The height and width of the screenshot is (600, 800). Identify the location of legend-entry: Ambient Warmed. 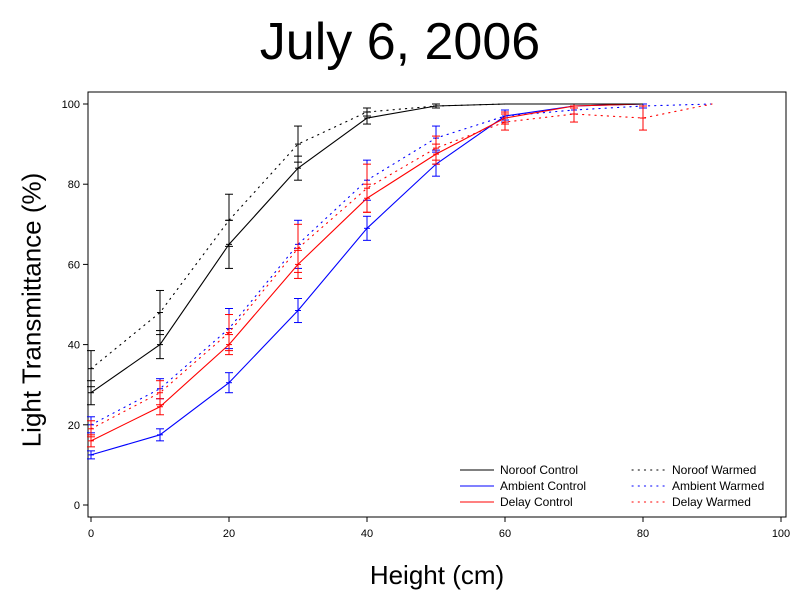
(697, 486).